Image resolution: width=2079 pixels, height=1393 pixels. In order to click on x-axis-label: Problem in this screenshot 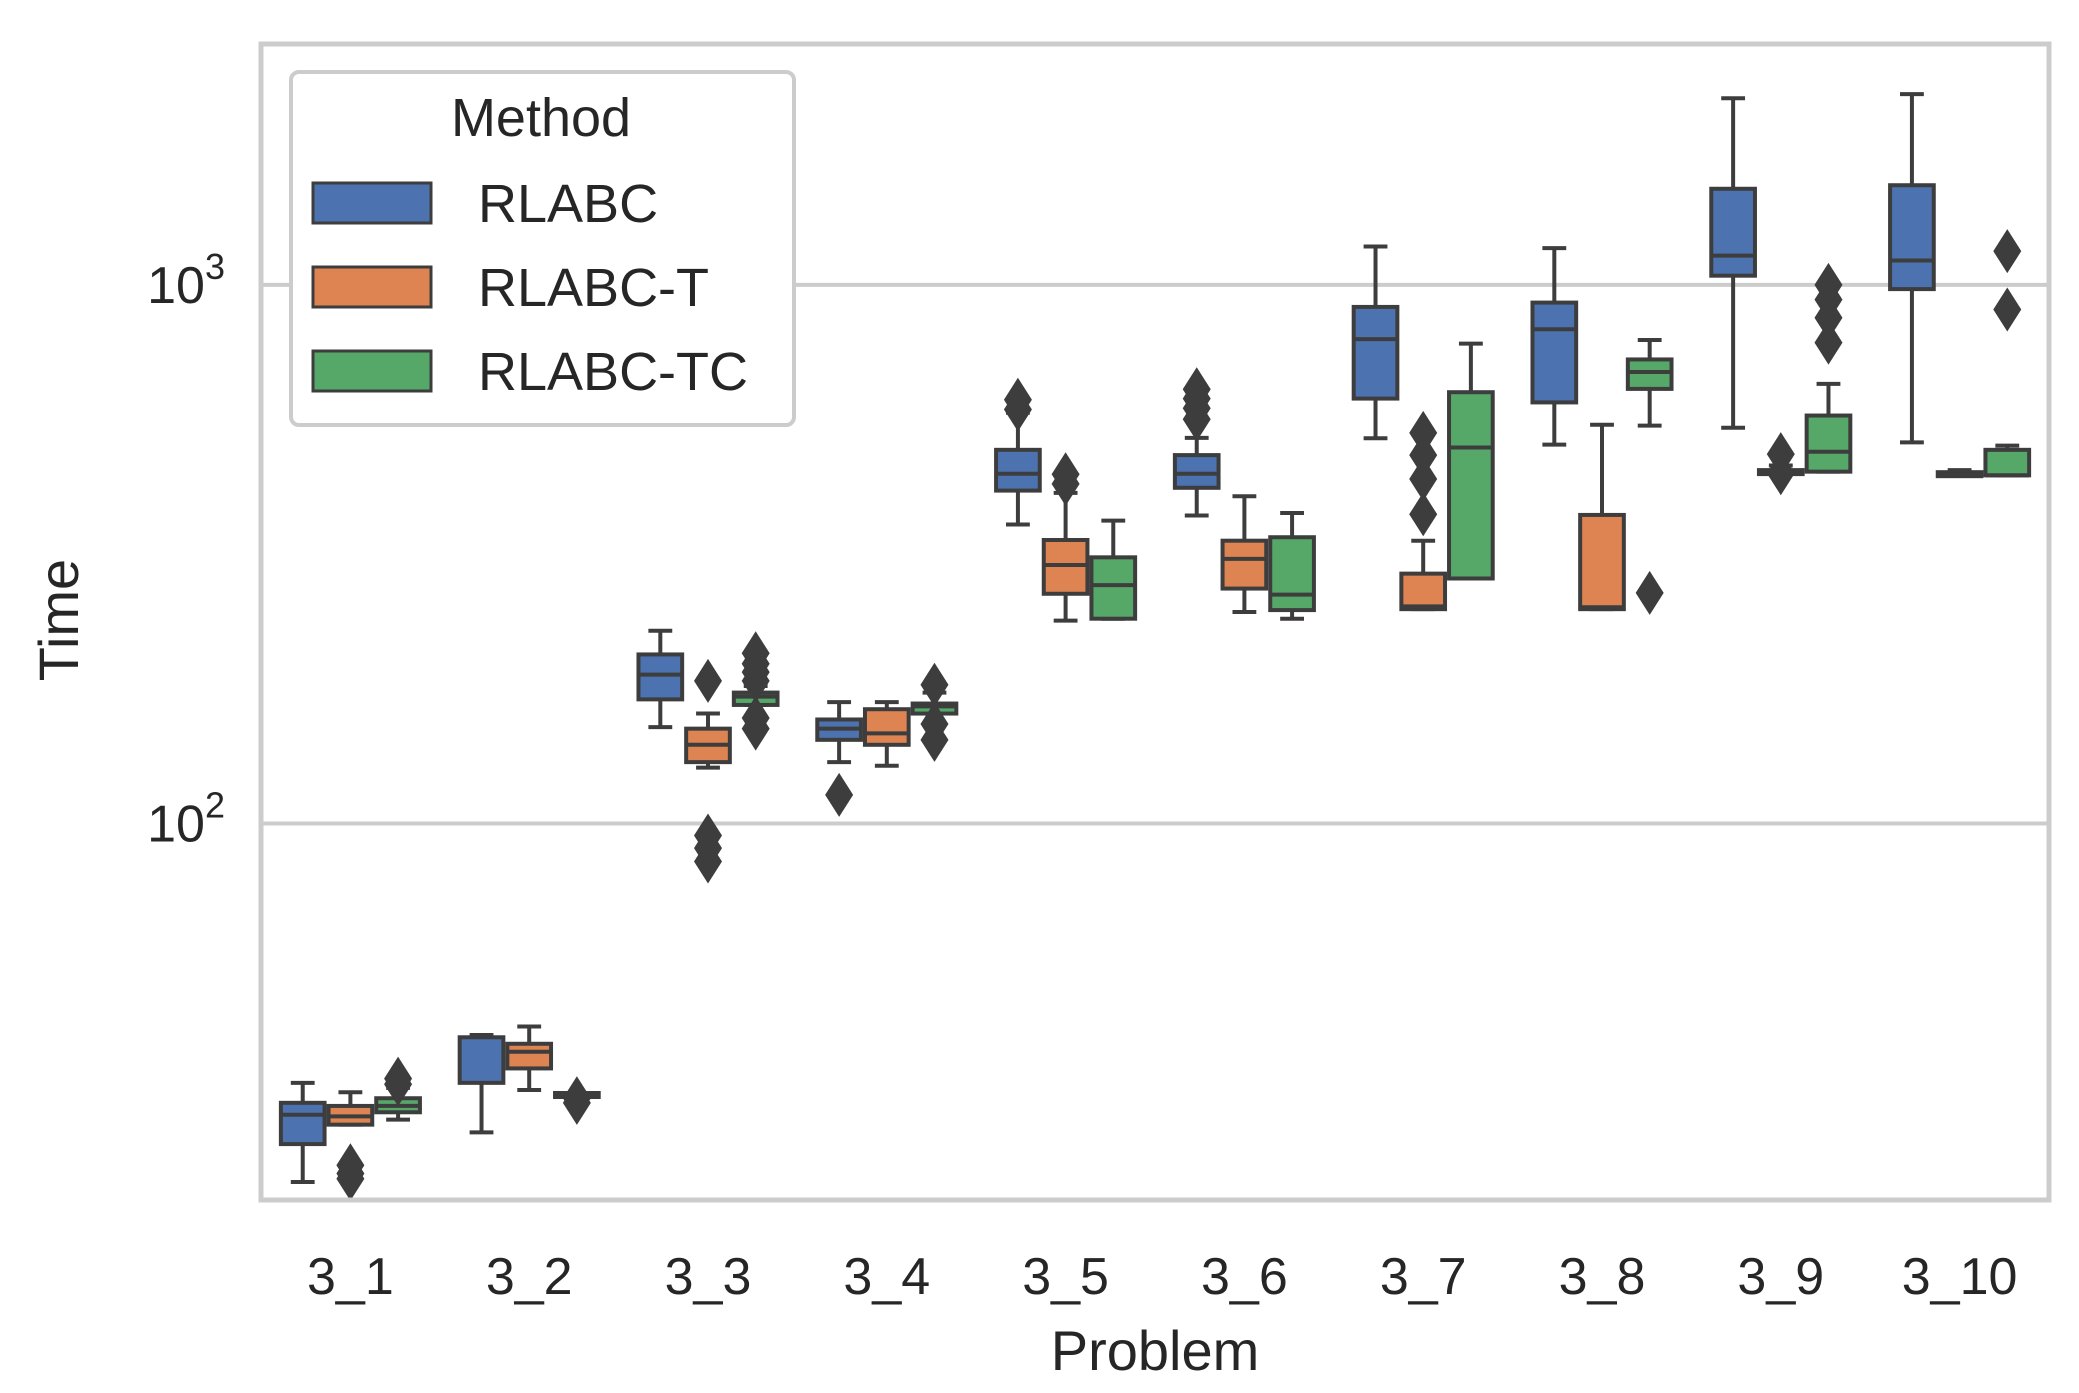, I will do `click(1155, 1350)`.